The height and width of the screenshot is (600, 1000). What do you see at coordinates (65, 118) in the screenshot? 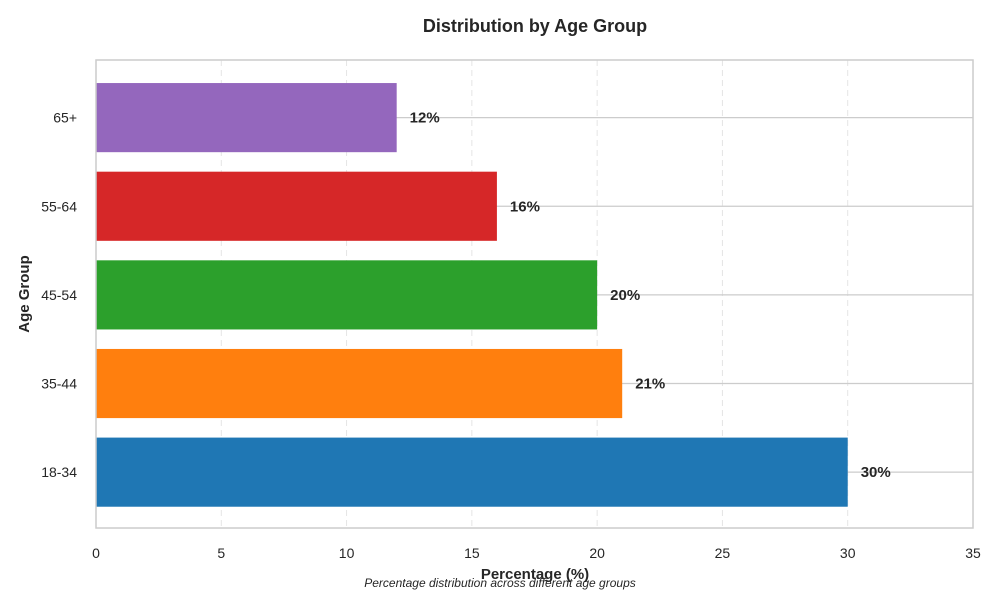
I see `y-tick-label: 65+` at bounding box center [65, 118].